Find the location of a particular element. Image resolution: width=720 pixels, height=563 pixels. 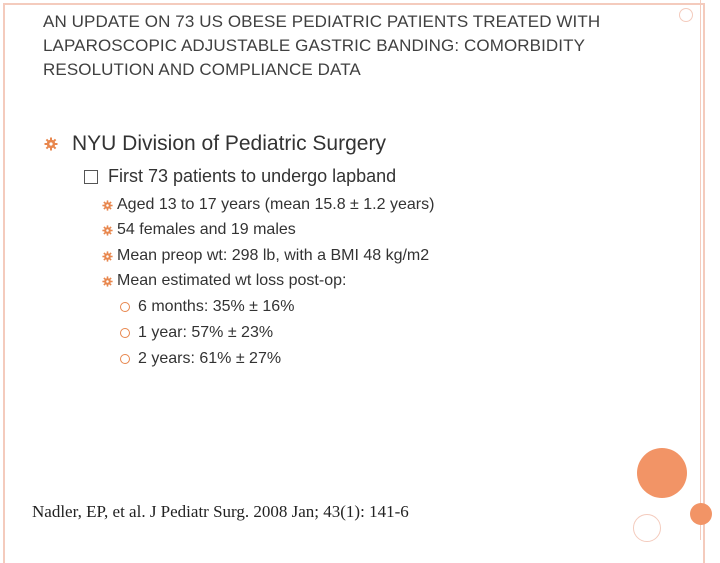

bullet-level2: First 73 patients to undergo lapband is located at coordinates (240, 176).